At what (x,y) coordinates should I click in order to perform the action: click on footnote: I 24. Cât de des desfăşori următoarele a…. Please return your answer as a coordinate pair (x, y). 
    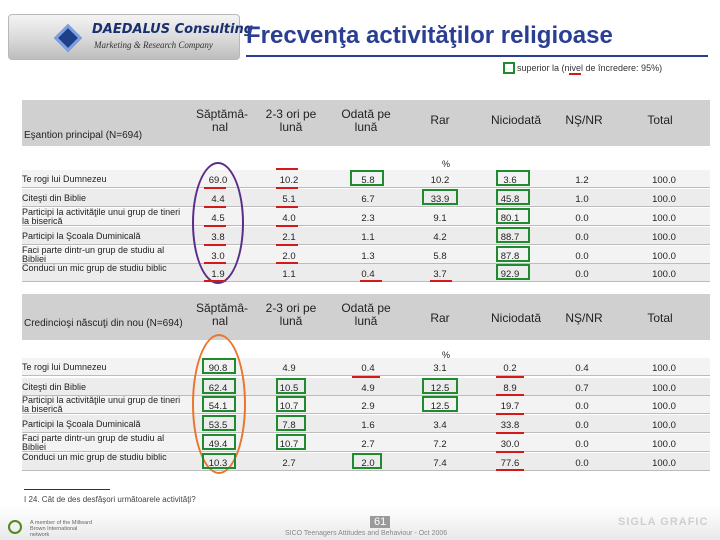
    Looking at the image, I should click on (110, 499).